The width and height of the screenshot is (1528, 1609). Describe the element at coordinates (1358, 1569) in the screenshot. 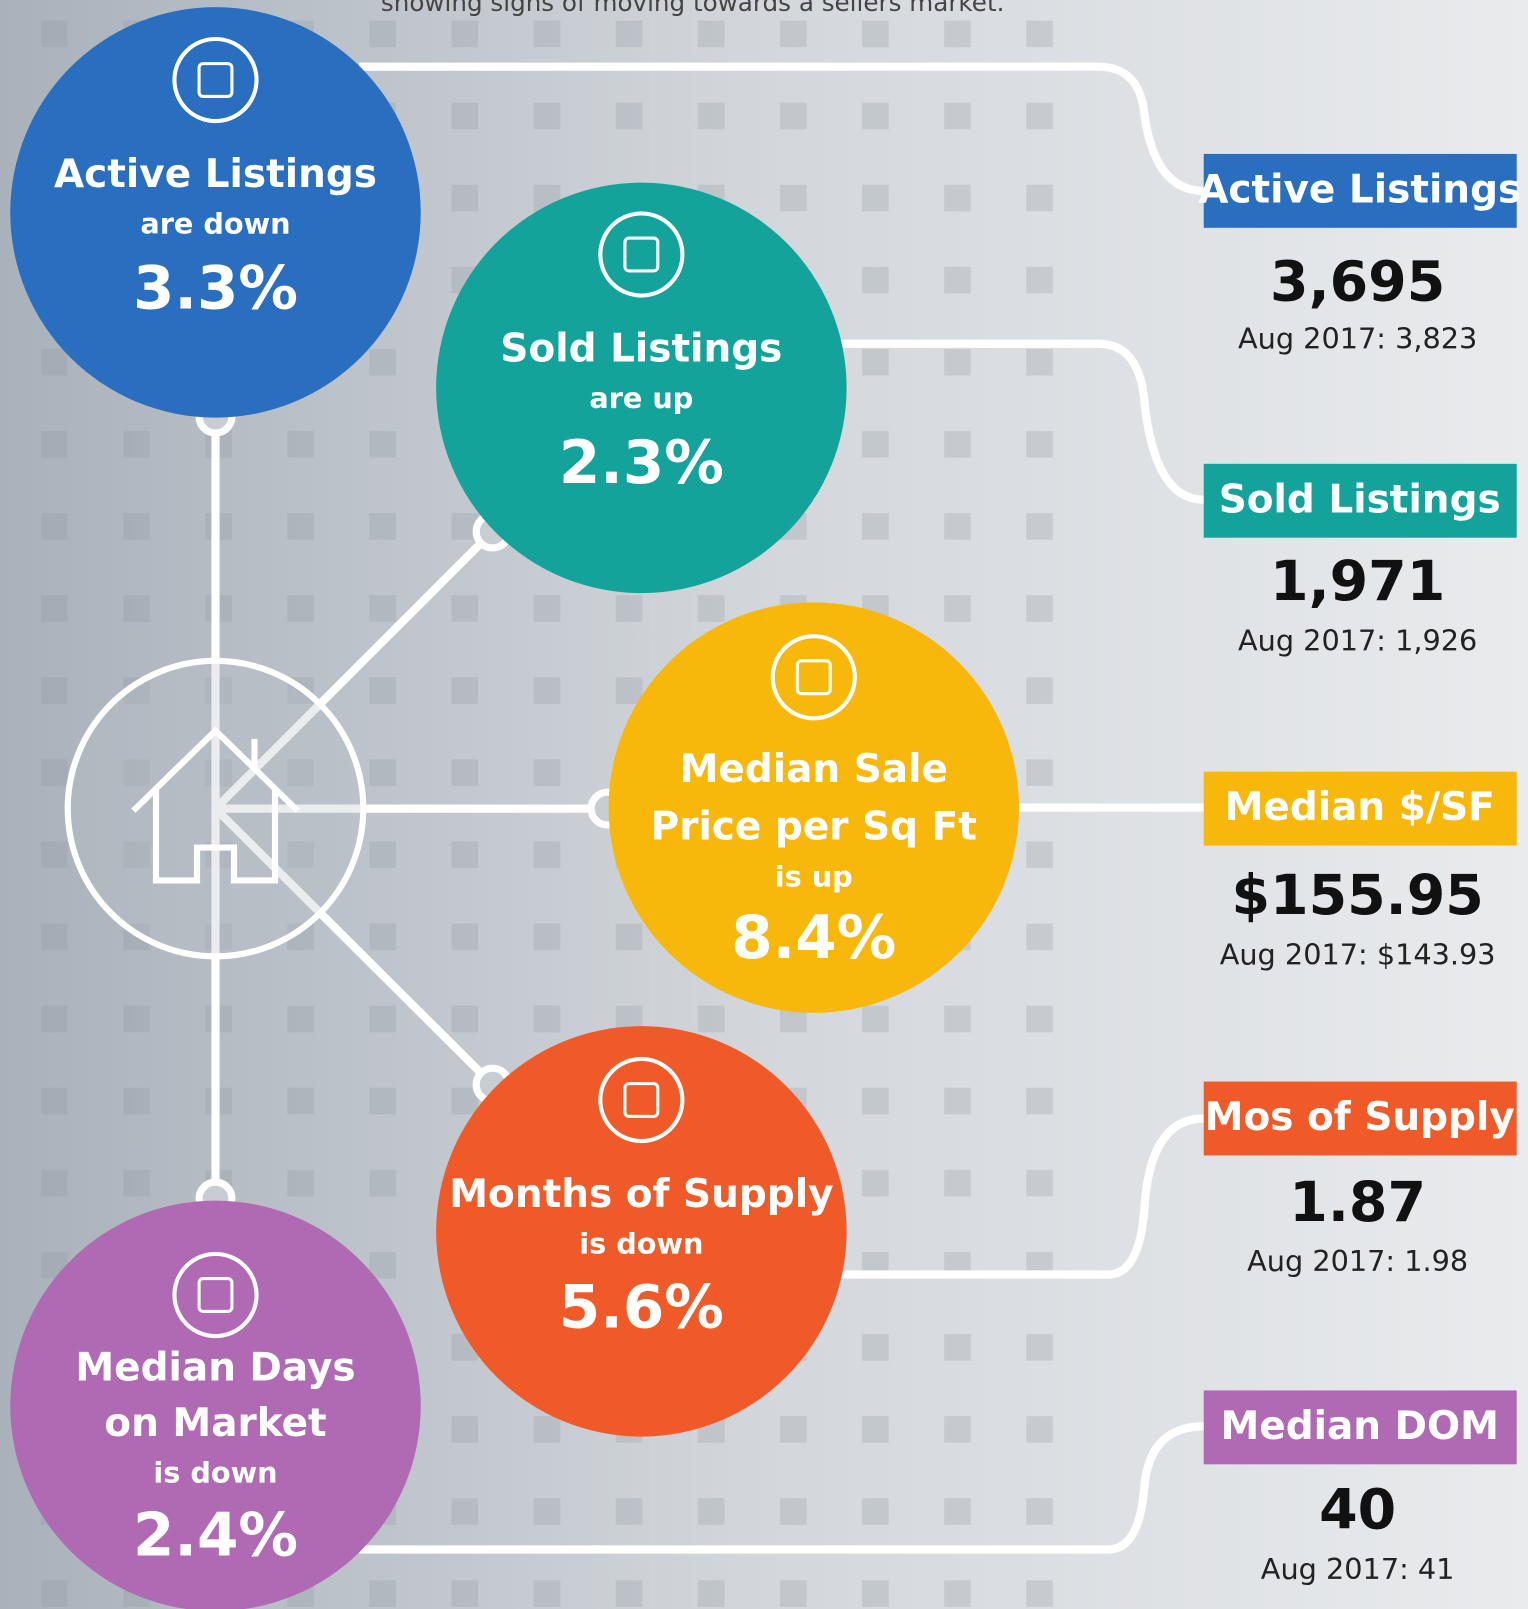

I see `panel-comparison: Aug 2017: 41` at that location.